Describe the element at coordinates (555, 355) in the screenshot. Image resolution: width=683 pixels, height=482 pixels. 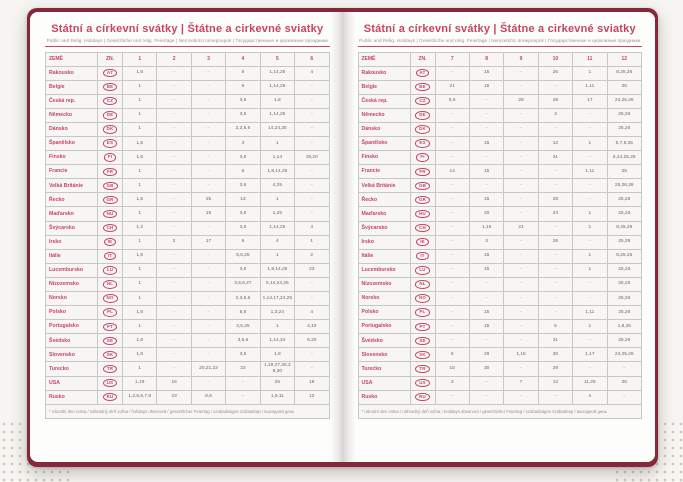
I see `month-cell: 30` at that location.